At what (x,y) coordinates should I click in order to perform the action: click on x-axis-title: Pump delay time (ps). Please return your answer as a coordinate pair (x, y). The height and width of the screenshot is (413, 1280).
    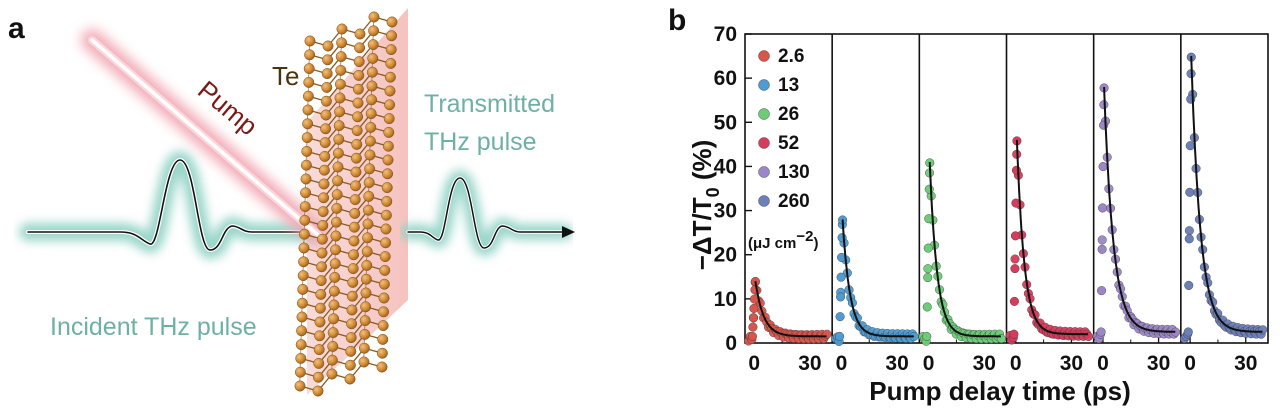
    Looking at the image, I should click on (1000, 391).